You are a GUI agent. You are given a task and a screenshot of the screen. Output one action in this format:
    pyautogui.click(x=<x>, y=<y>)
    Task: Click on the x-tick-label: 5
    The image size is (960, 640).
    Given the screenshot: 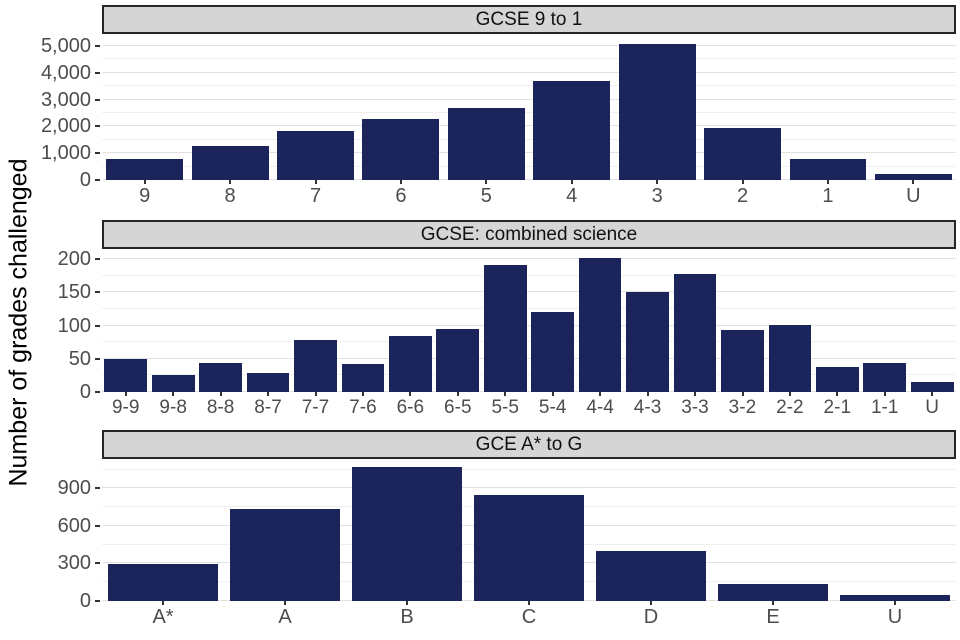 What is the action you would take?
    pyautogui.click(x=486, y=196)
    